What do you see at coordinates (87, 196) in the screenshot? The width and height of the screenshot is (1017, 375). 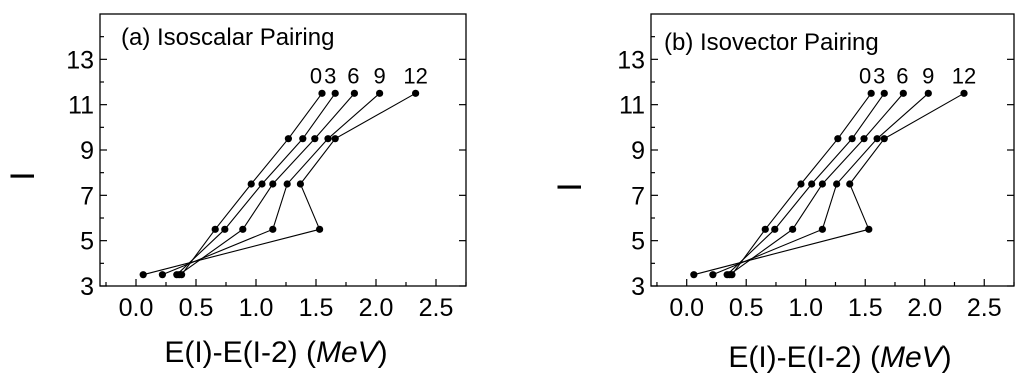 I see `y-tick-label: 7` at bounding box center [87, 196].